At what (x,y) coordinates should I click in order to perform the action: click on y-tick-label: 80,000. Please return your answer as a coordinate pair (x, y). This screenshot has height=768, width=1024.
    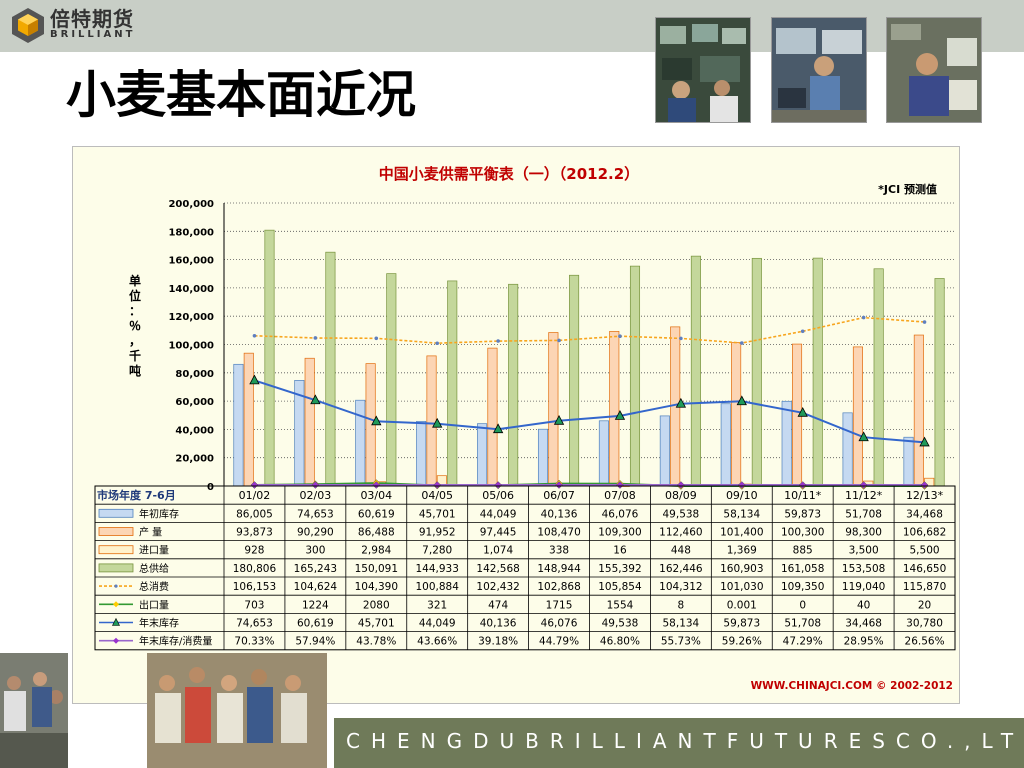
    Looking at the image, I should click on (194, 374).